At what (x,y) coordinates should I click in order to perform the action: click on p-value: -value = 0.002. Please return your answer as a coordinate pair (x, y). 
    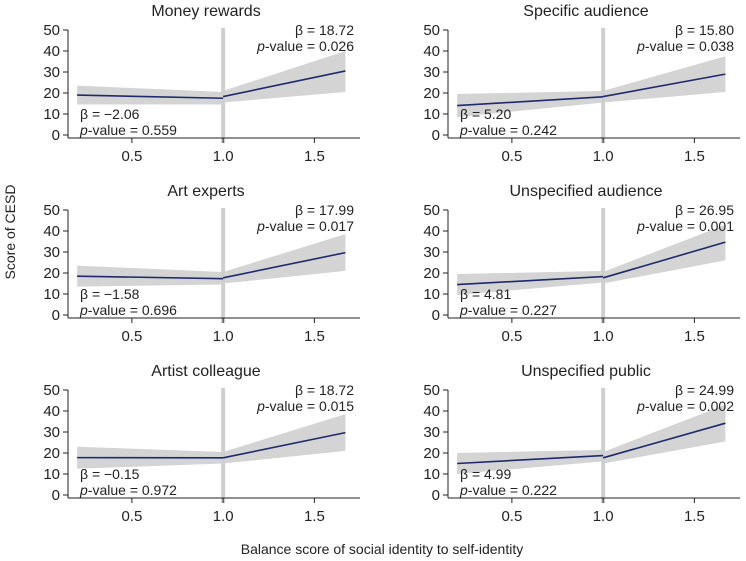
    Looking at the image, I should click on (689, 406).